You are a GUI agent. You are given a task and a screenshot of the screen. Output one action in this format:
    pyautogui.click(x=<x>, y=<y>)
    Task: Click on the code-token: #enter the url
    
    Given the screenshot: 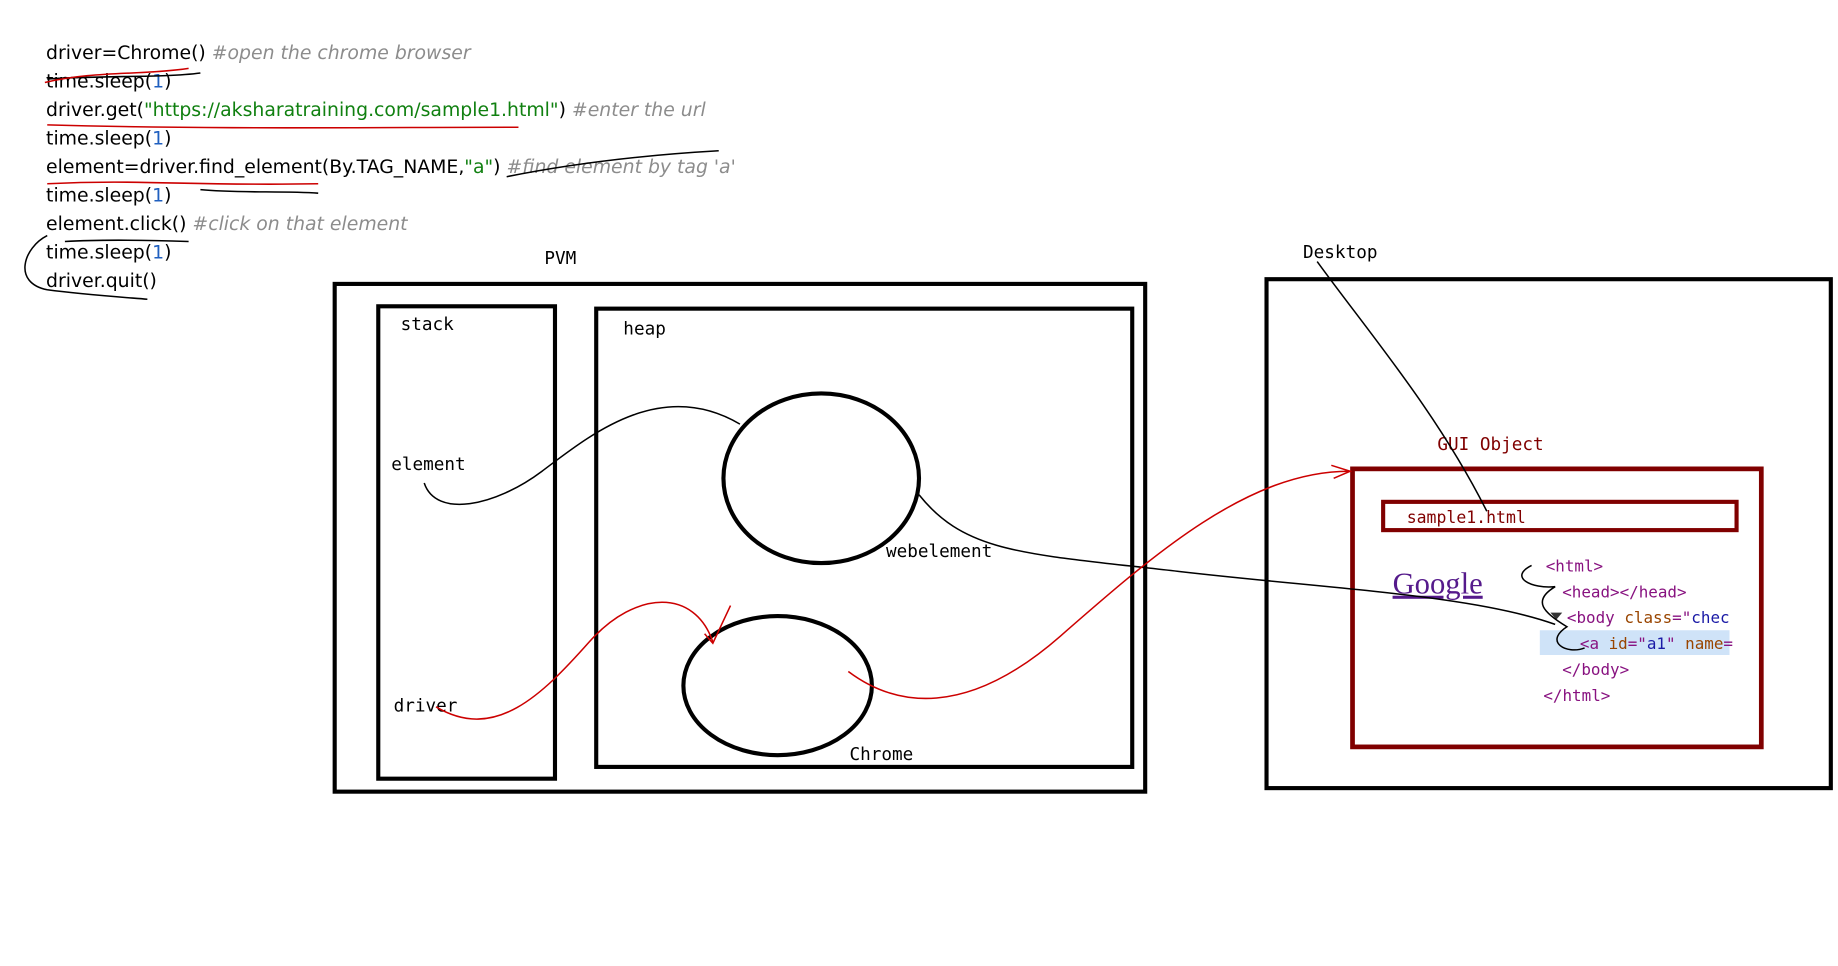 What is the action you would take?
    pyautogui.click(x=636, y=110)
    